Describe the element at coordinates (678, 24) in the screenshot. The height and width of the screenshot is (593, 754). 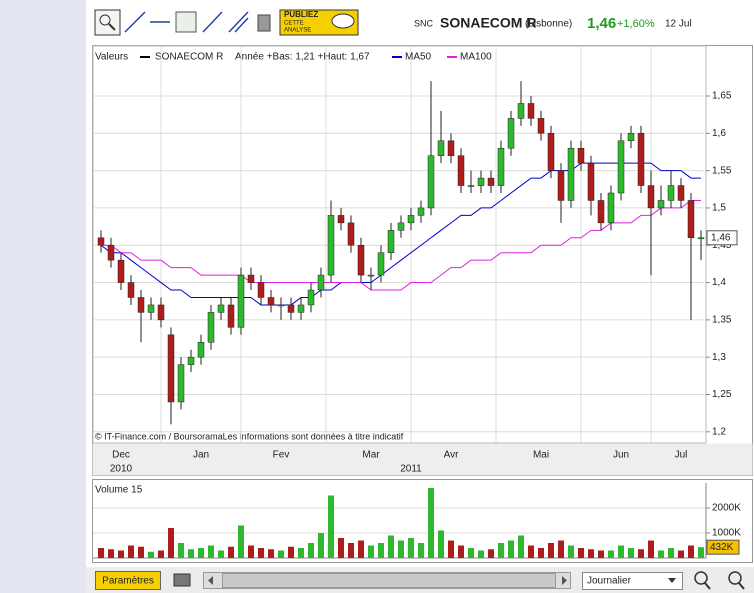
I see `instrument-date: 12 Jul` at that location.